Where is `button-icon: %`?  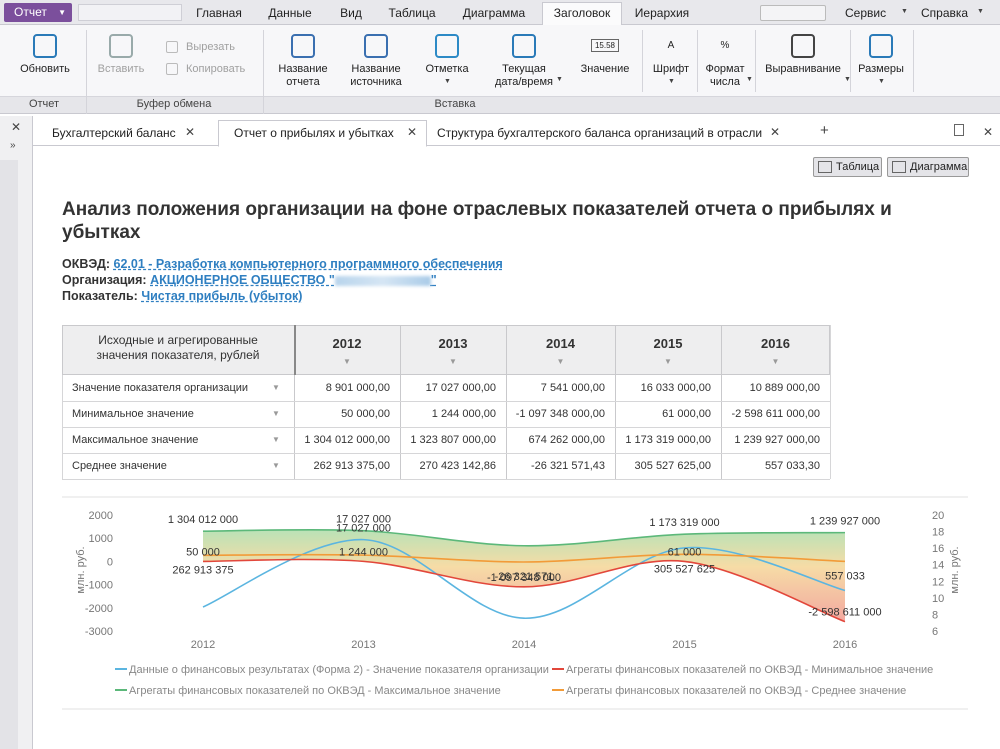 button-icon: % is located at coordinates (725, 45).